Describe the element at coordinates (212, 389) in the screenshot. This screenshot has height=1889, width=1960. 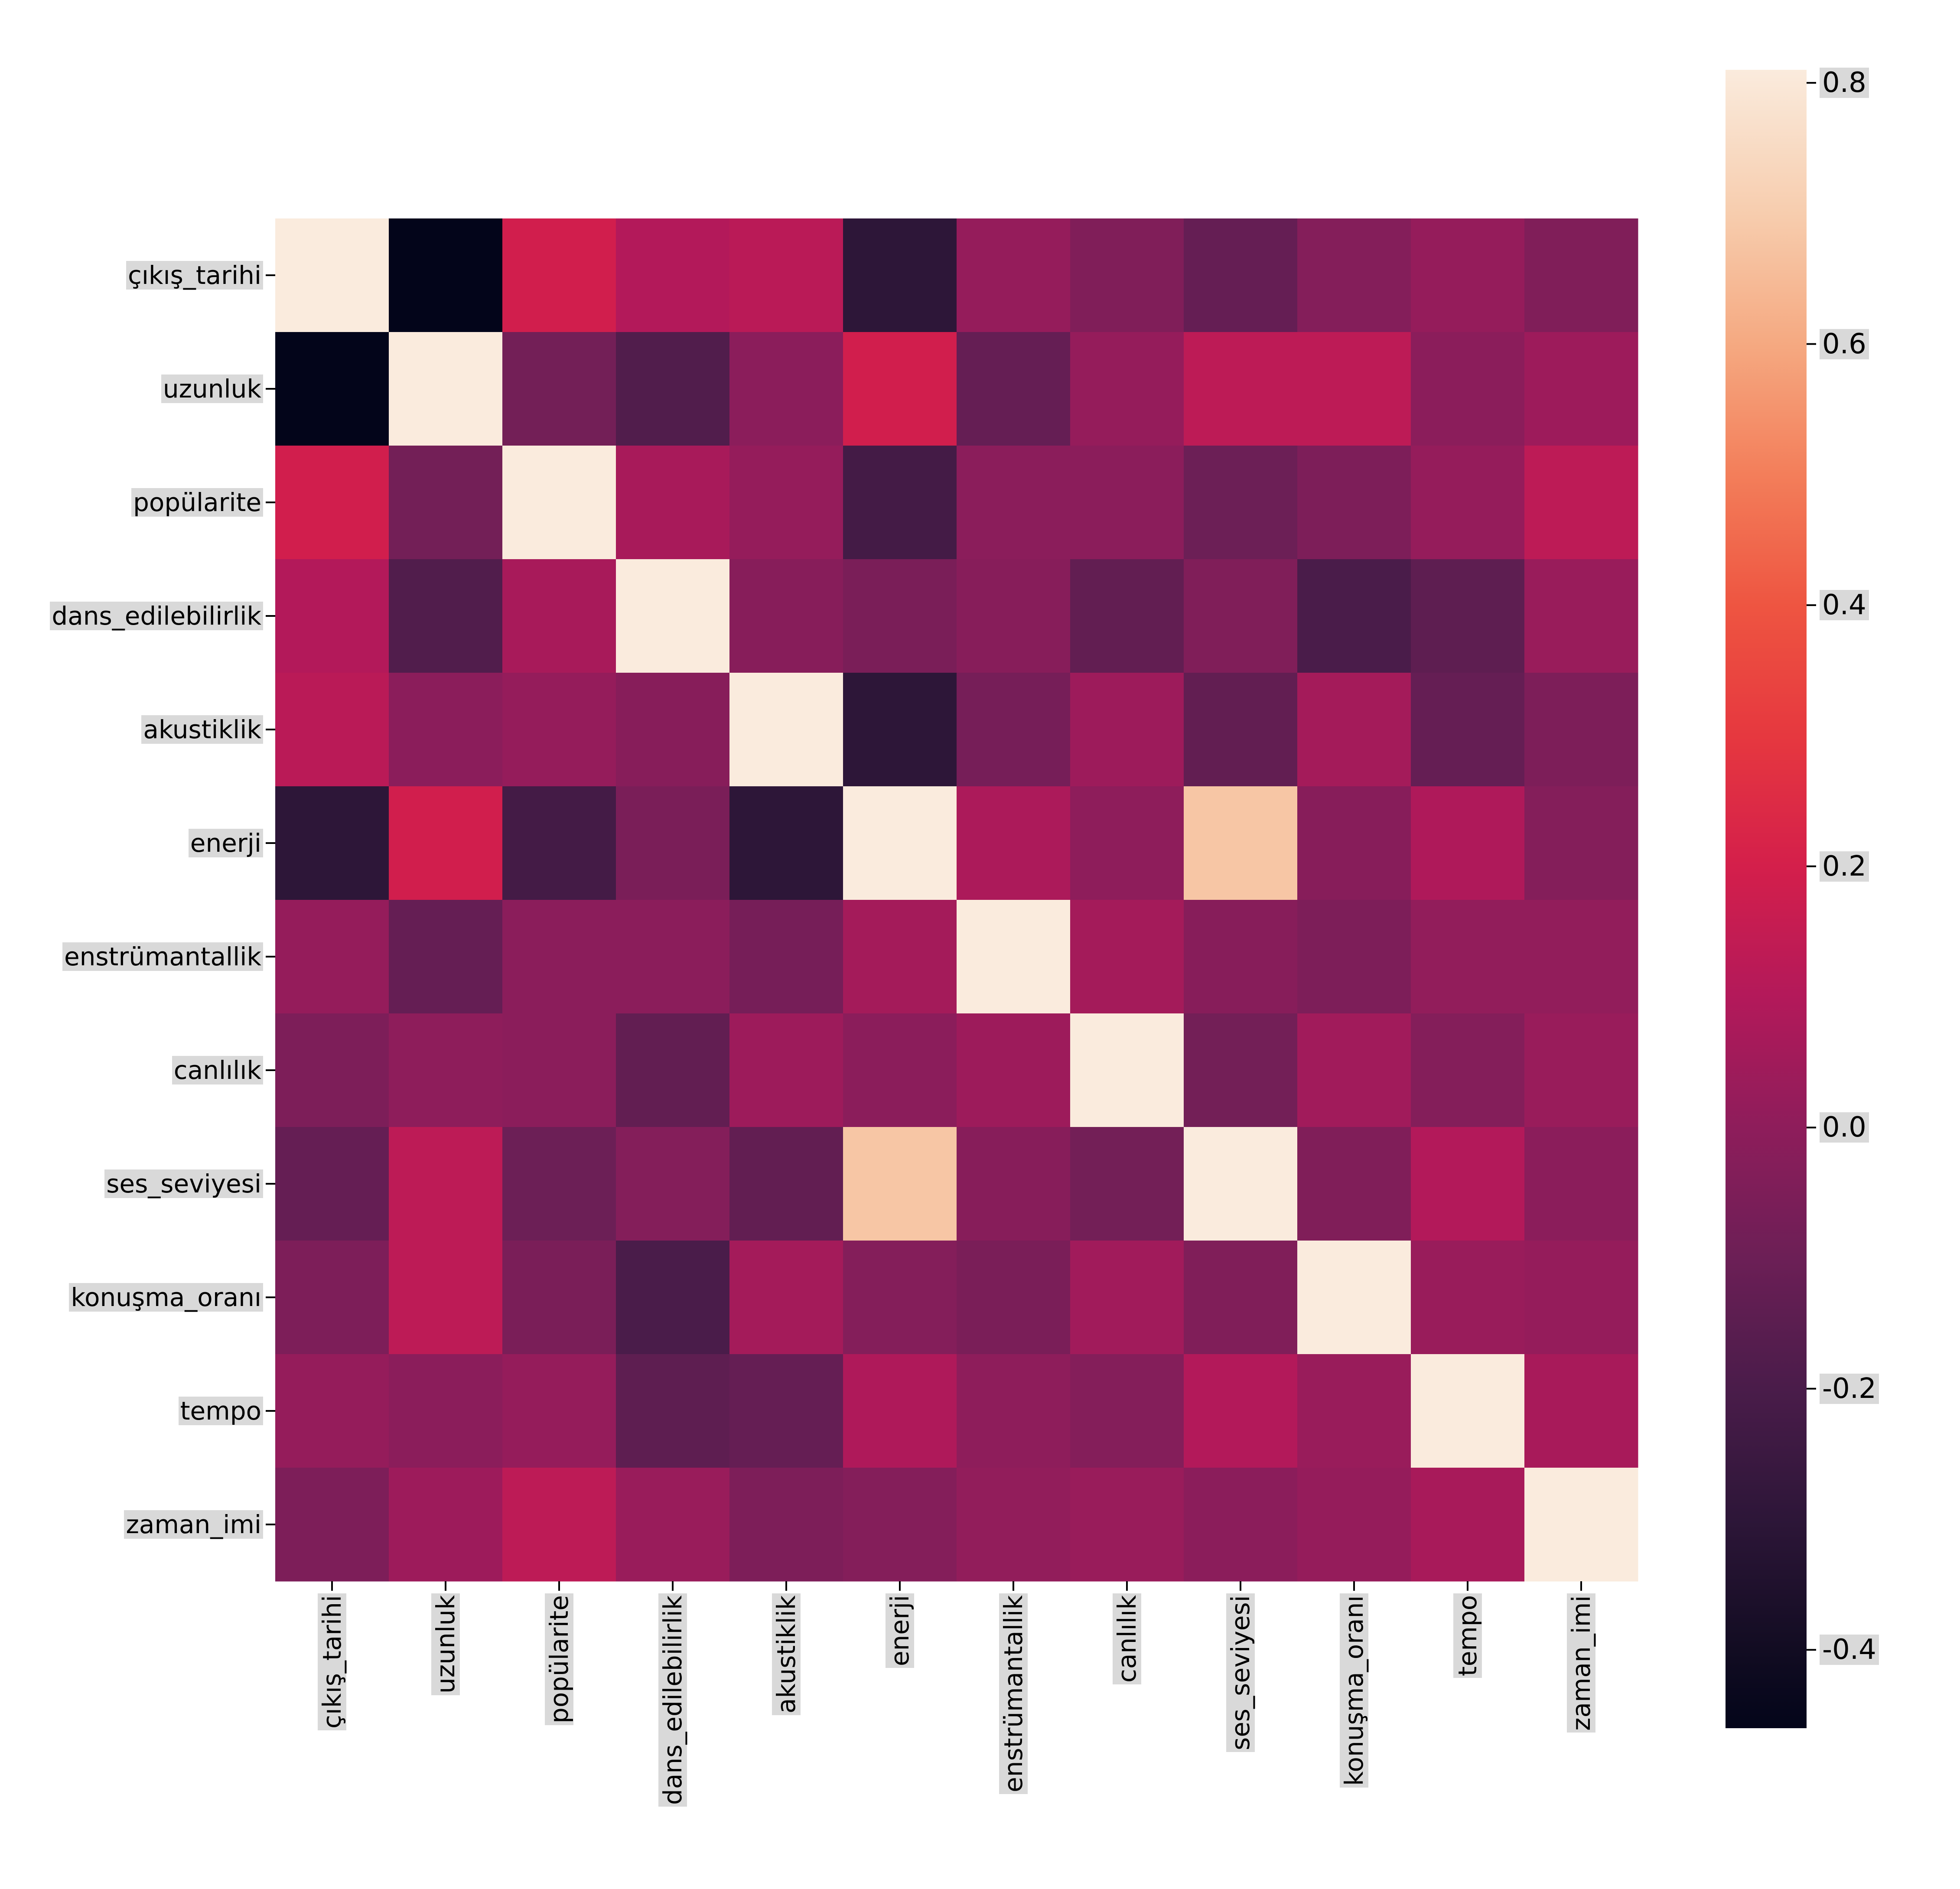
I see `y-tick-label: uzunluk` at that location.